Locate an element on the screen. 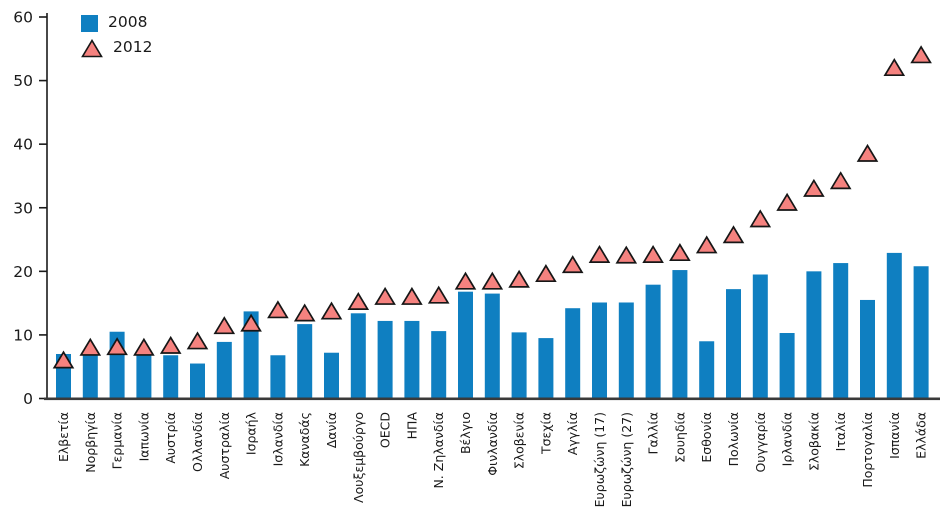 Image resolution: width=947 pixels, height=529 pixels. x-category-label: Ισλανδία is located at coordinates (277, 439).